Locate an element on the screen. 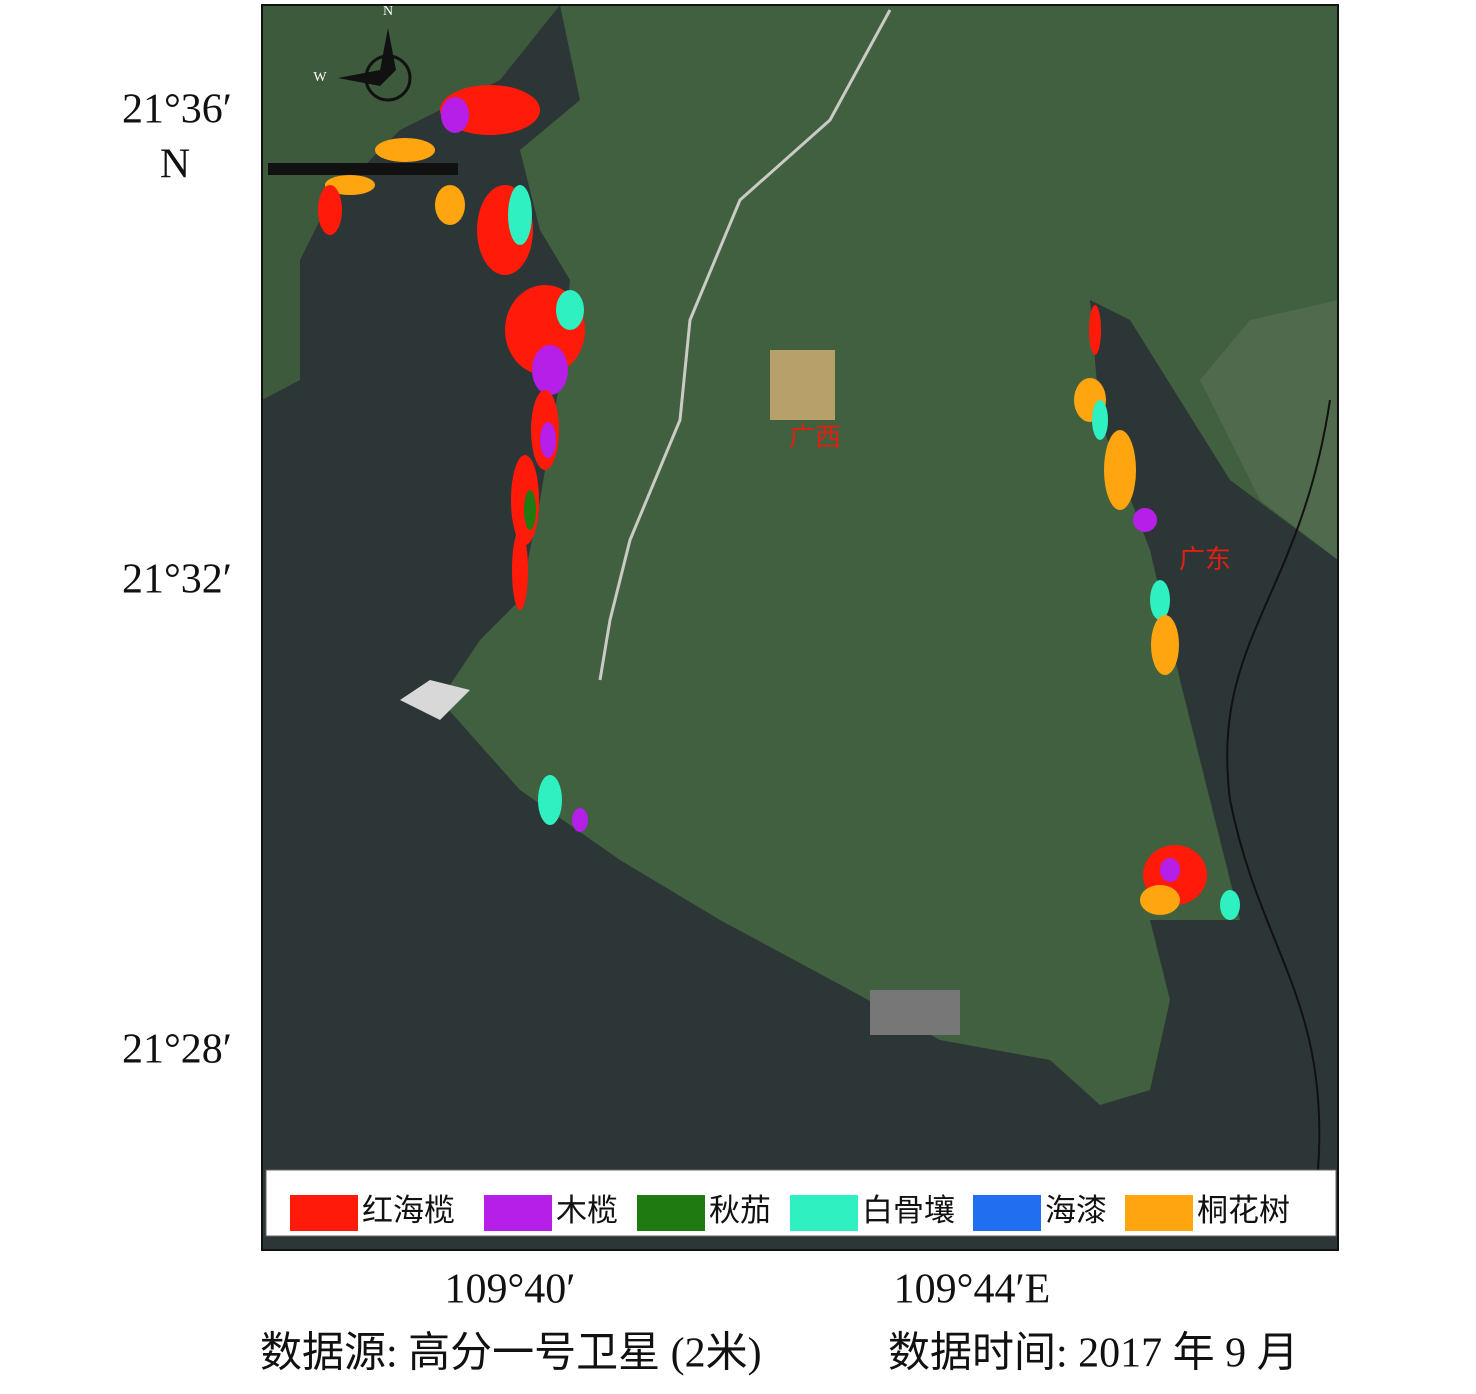  compass-west: W is located at coordinates (320, 77).